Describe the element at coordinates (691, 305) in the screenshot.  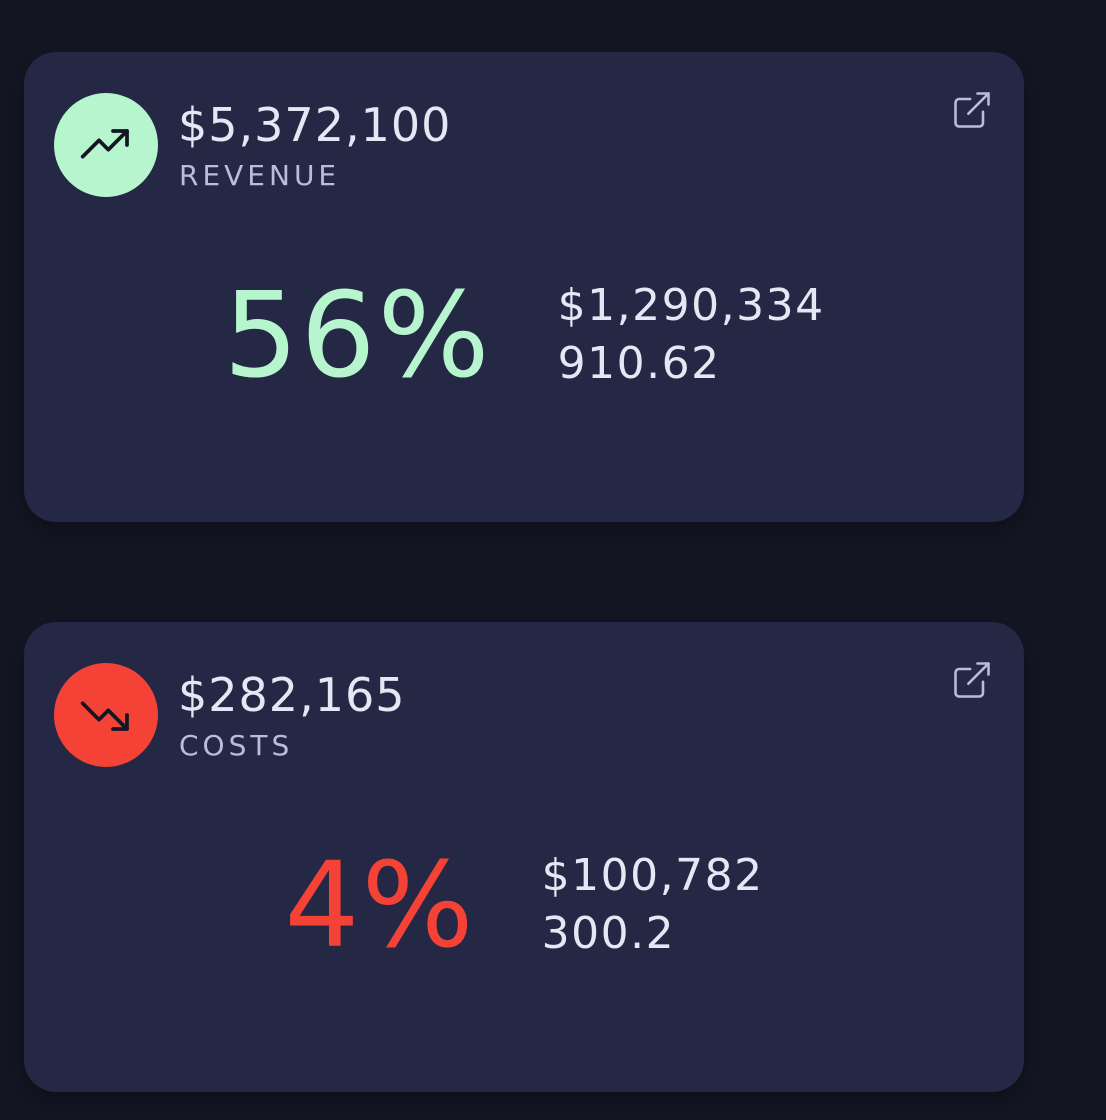
I see `revenue-detail-value: $1,290,334` at that location.